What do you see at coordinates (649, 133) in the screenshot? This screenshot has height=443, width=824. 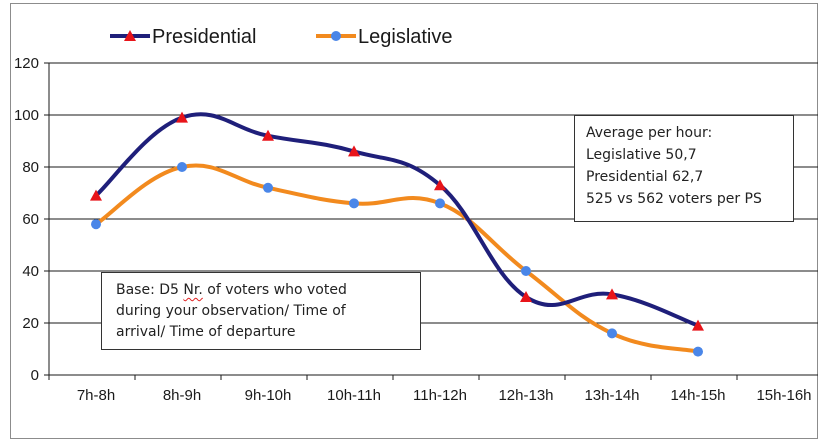 I see `average-title: Average per hour:` at bounding box center [649, 133].